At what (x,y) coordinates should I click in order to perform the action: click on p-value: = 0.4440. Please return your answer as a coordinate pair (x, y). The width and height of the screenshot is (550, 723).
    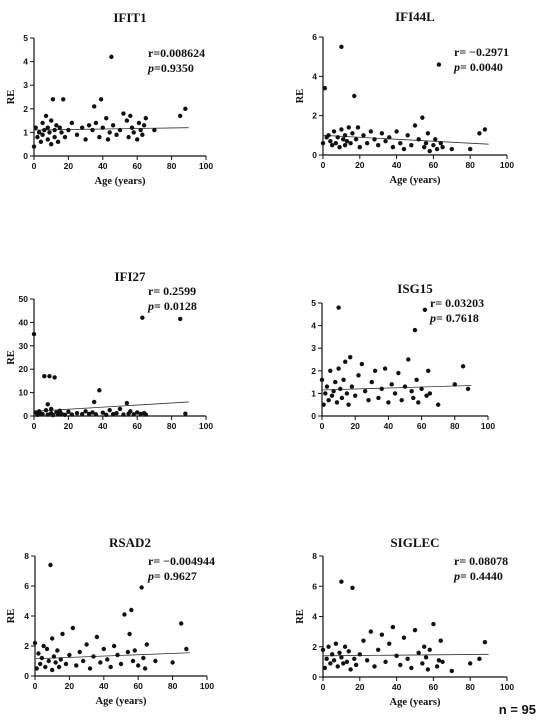
    Looking at the image, I should click on (481, 576).